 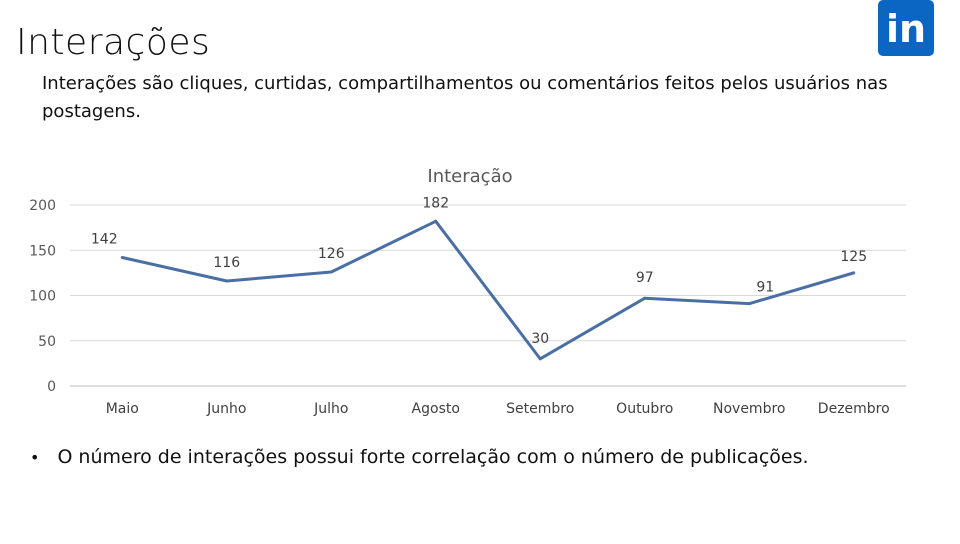 I want to click on x-tick-label: Junho, so click(x=226, y=409).